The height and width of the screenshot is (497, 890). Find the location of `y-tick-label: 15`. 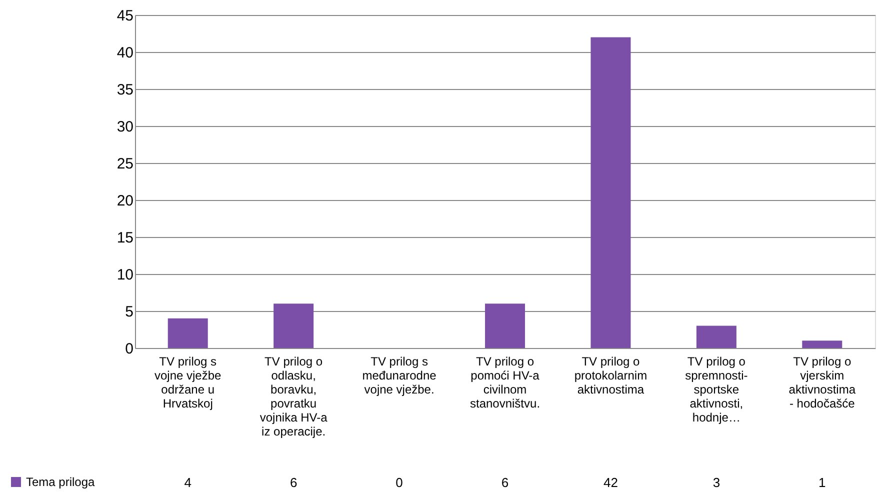

y-tick-label: 15 is located at coordinates (125, 238).